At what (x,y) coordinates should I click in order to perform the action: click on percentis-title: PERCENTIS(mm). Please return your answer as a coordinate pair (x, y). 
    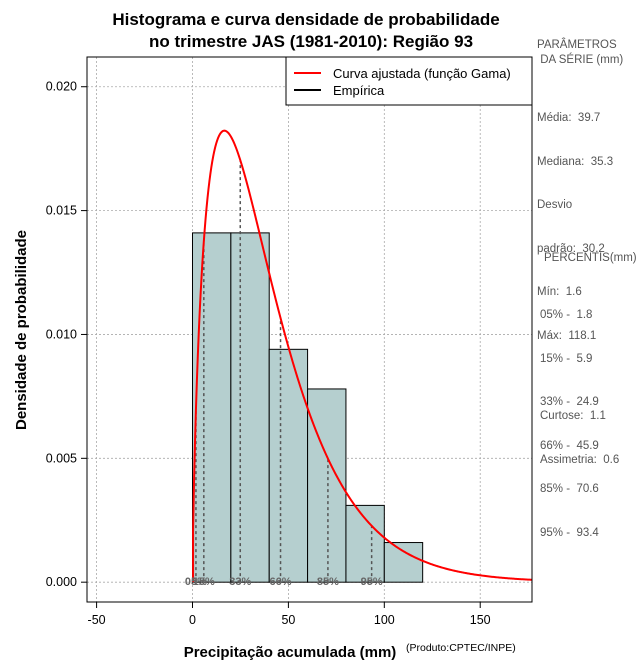
    Looking at the image, I should click on (590, 258).